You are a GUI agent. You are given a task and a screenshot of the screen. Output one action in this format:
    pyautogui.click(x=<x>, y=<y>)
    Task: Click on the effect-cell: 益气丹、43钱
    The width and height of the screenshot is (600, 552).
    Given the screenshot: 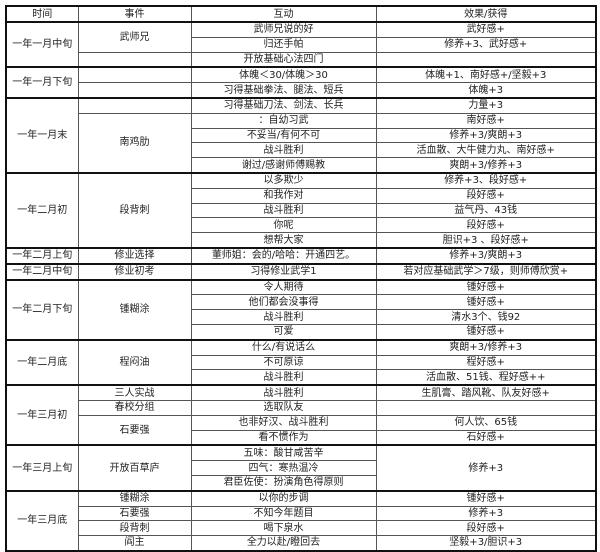 What is the action you would take?
    pyautogui.click(x=486, y=210)
    